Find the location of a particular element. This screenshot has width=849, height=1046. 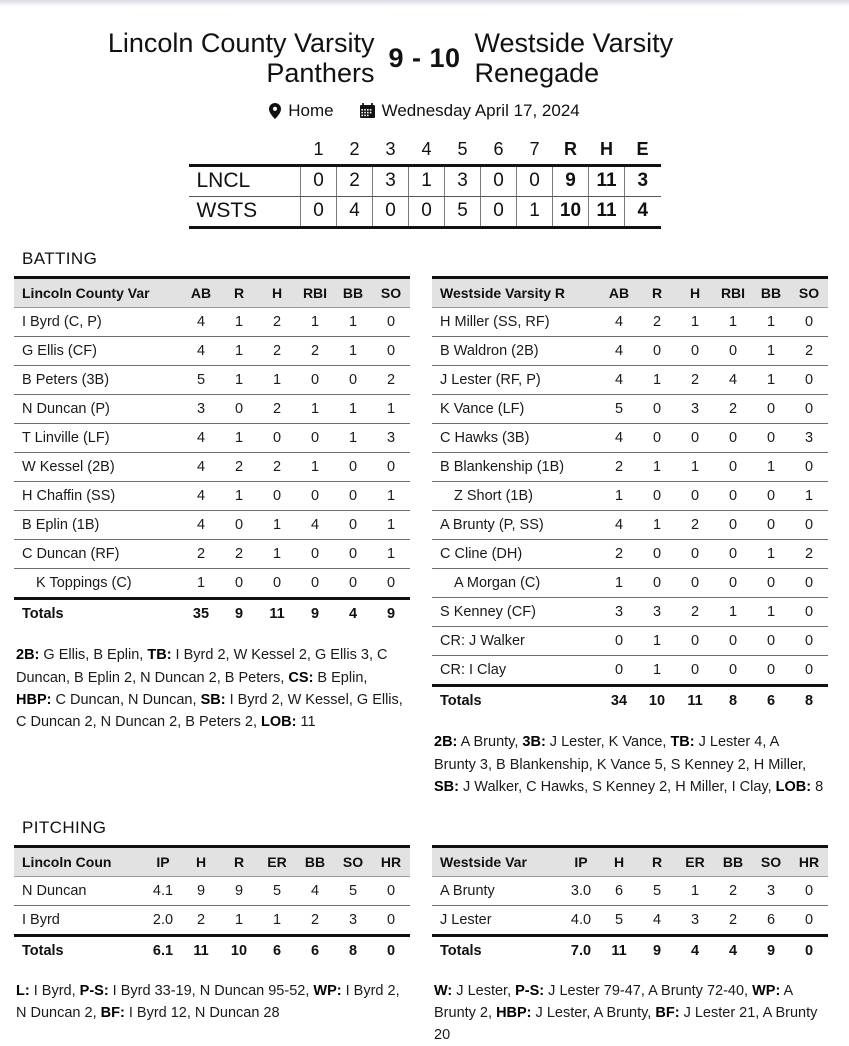

away-pitching-col-header-so: SO is located at coordinates (771, 860).